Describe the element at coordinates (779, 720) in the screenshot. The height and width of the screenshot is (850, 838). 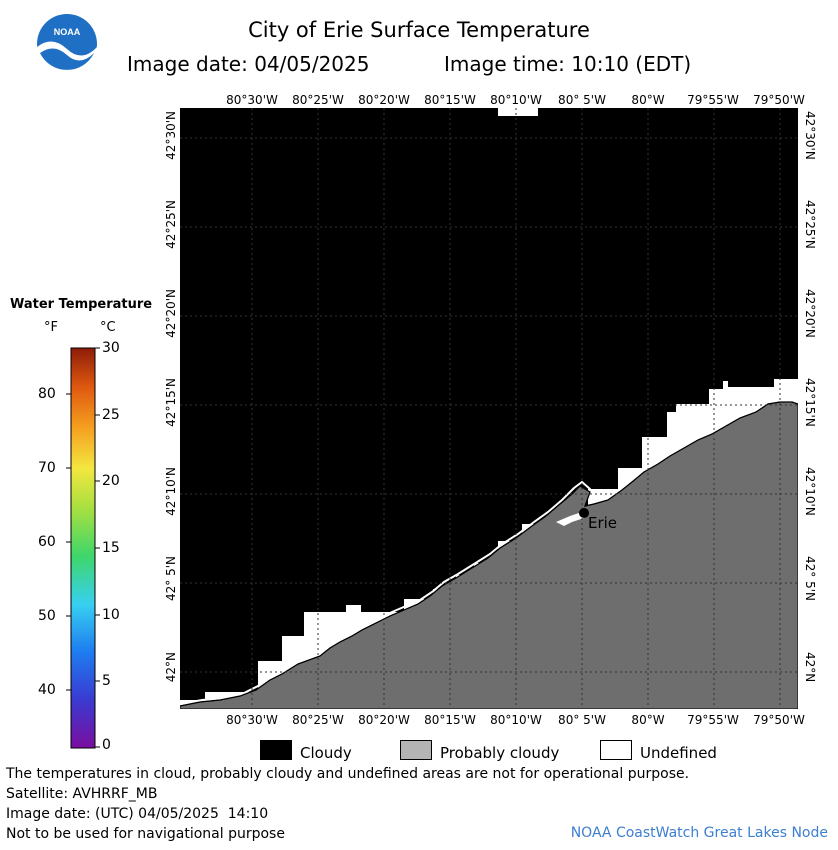
I see `lon-label-bottom: 79°50'W` at that location.